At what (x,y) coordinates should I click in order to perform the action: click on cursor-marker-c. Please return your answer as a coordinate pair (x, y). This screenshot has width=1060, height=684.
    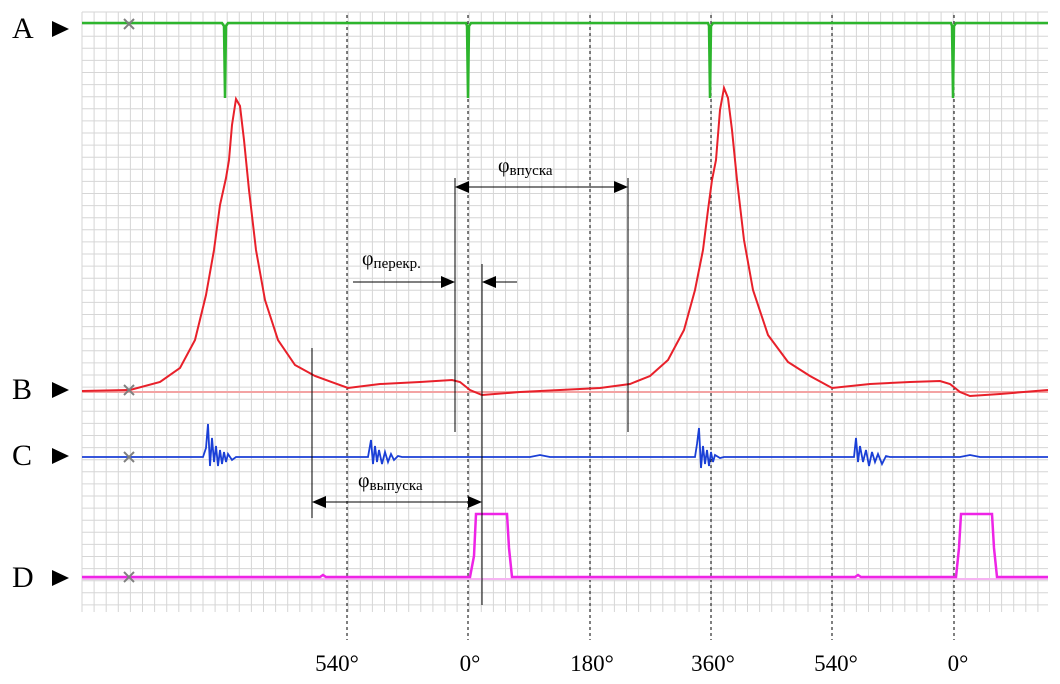
    Looking at the image, I should click on (129, 457).